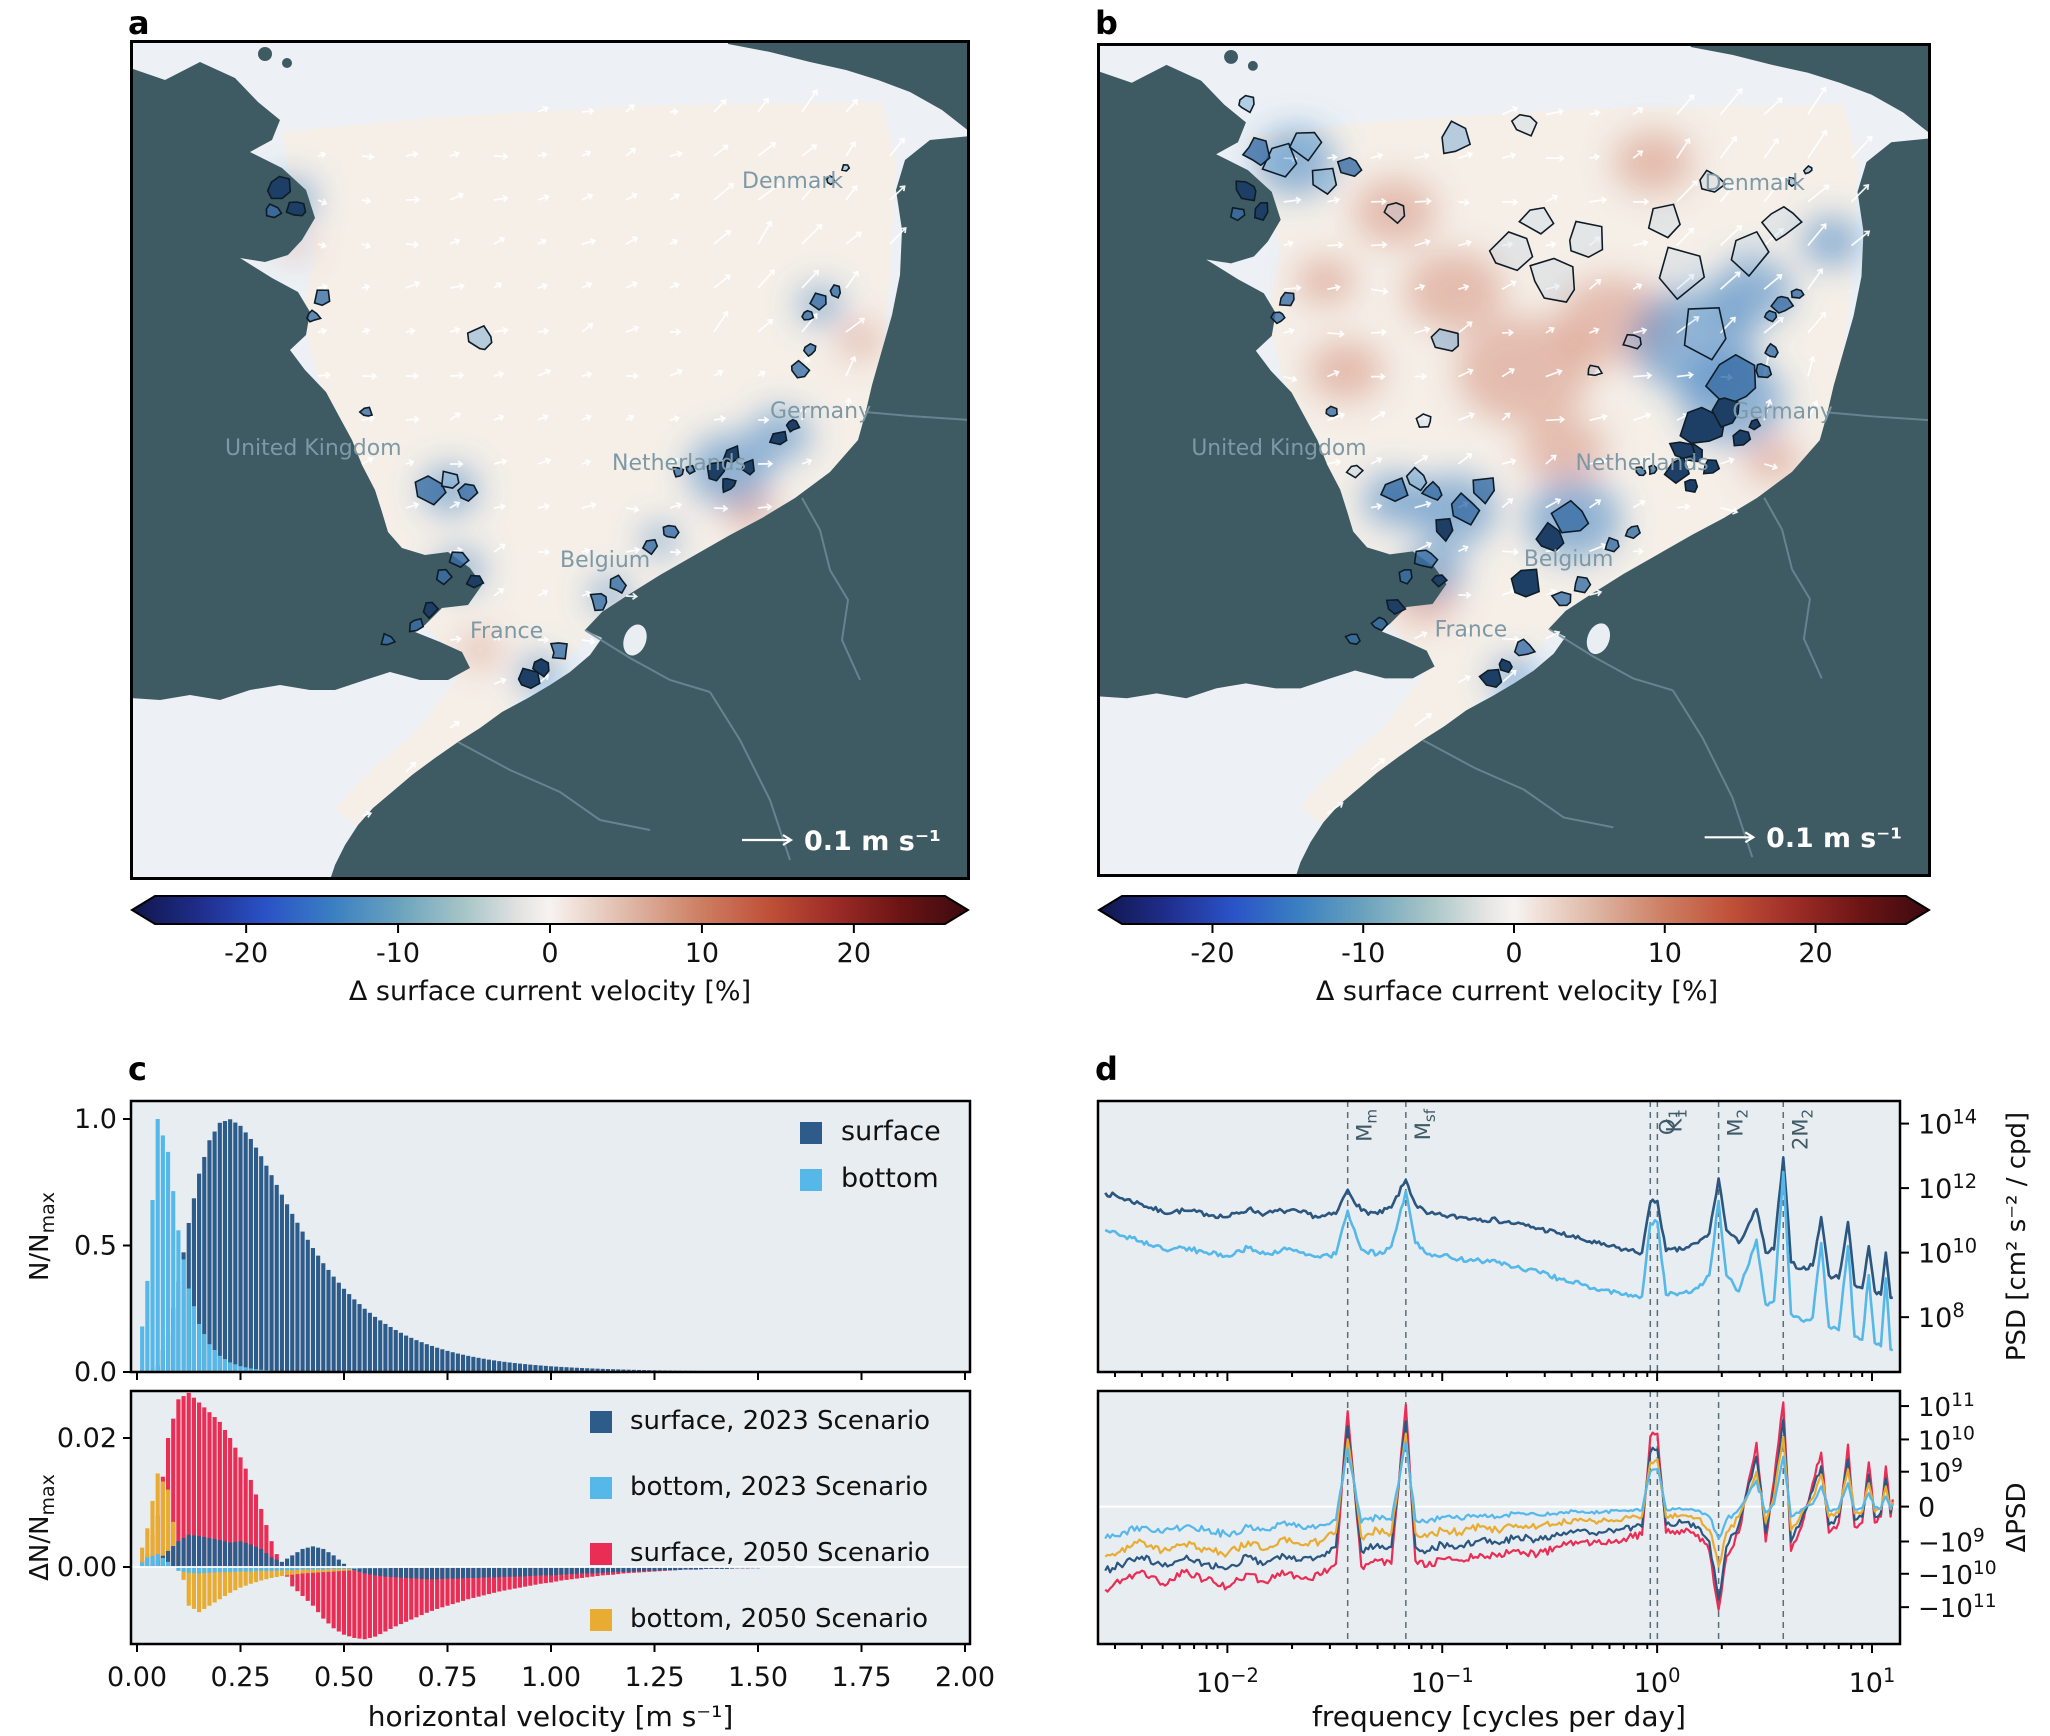  Describe the element at coordinates (1738, 1123) in the screenshot. I see `tidal-constituent-label: M2` at that location.